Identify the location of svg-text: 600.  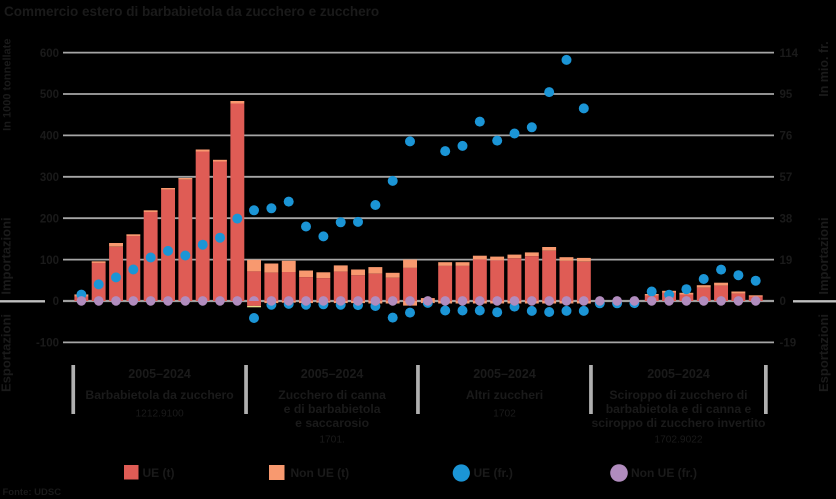
(49, 54).